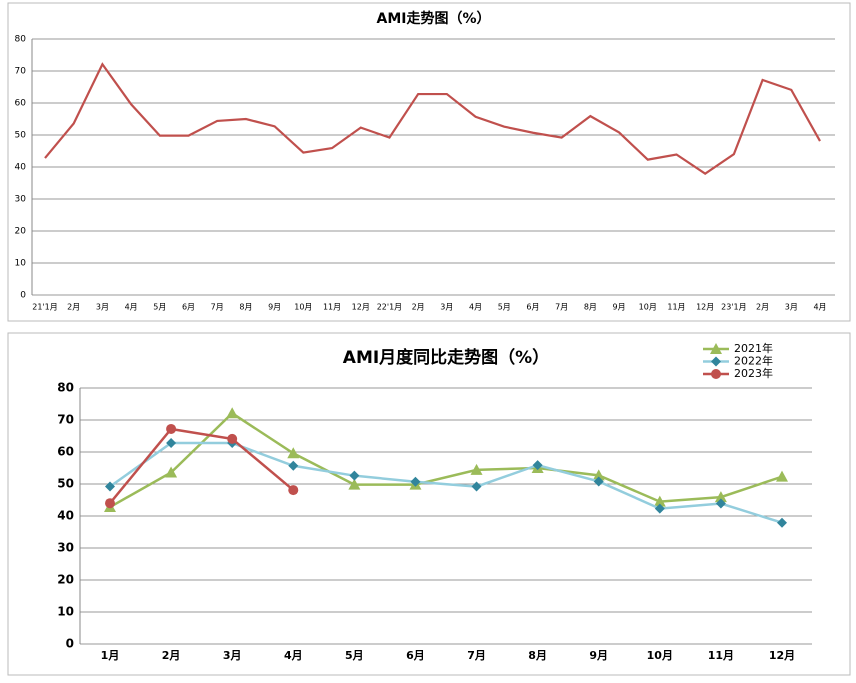 Image resolution: width=856 pixels, height=683 pixels. Describe the element at coordinates (753, 373) in the screenshot. I see `legend-label: 2023年` at that location.